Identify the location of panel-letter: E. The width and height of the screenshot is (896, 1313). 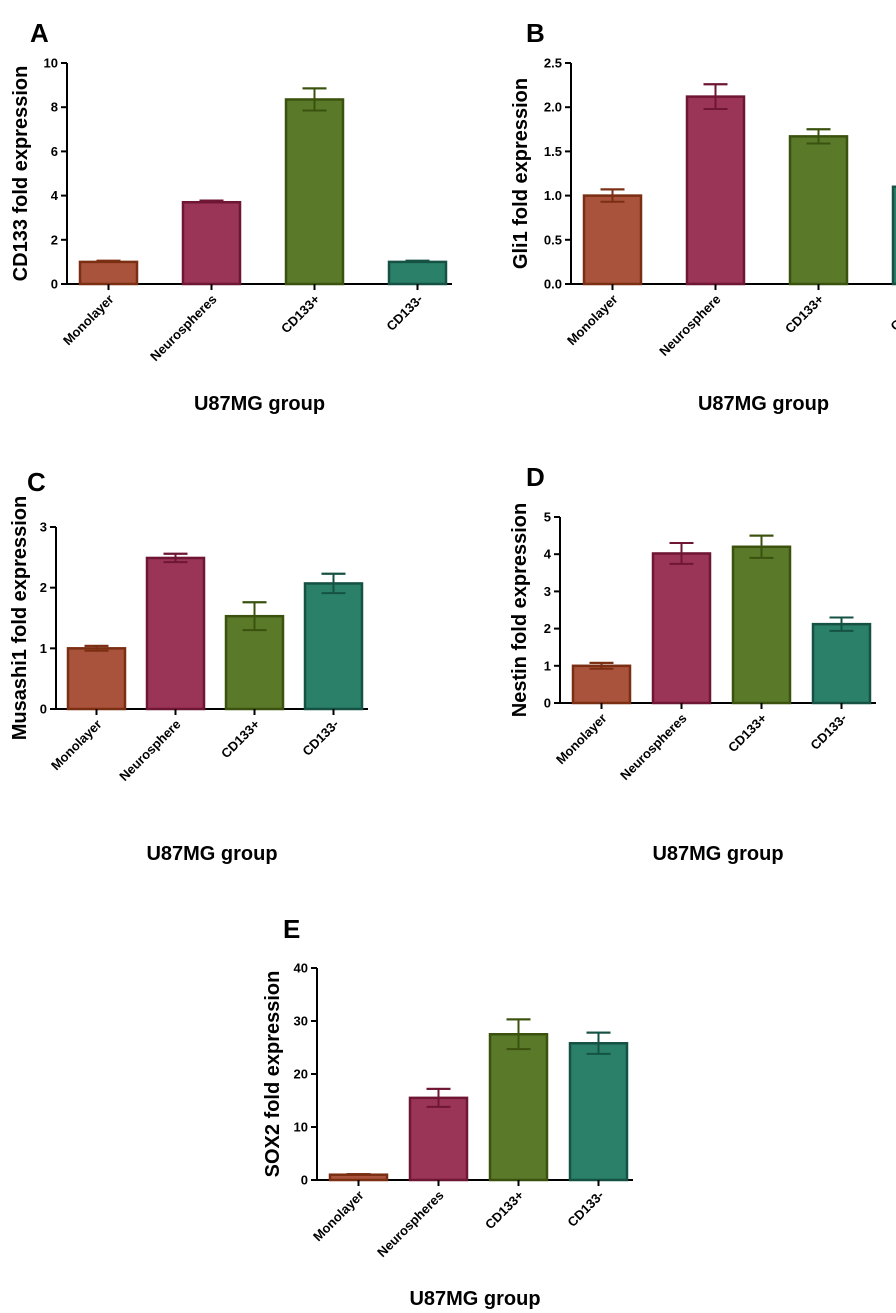
(291, 929).